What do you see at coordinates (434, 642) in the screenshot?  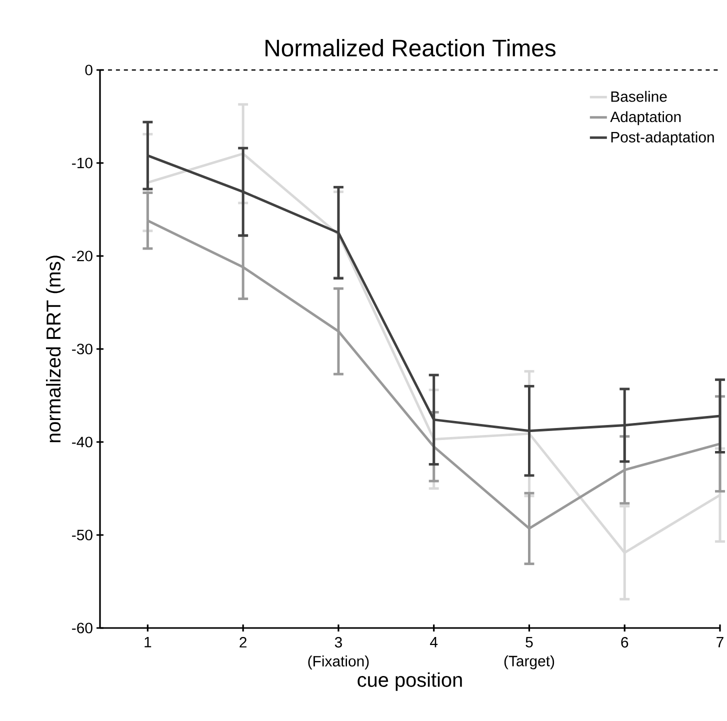 I see `x-tick-label: 4` at bounding box center [434, 642].